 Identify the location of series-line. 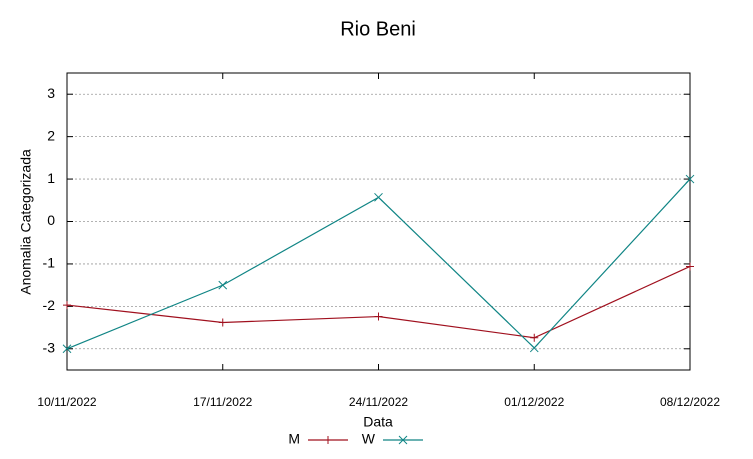
(378, 302).